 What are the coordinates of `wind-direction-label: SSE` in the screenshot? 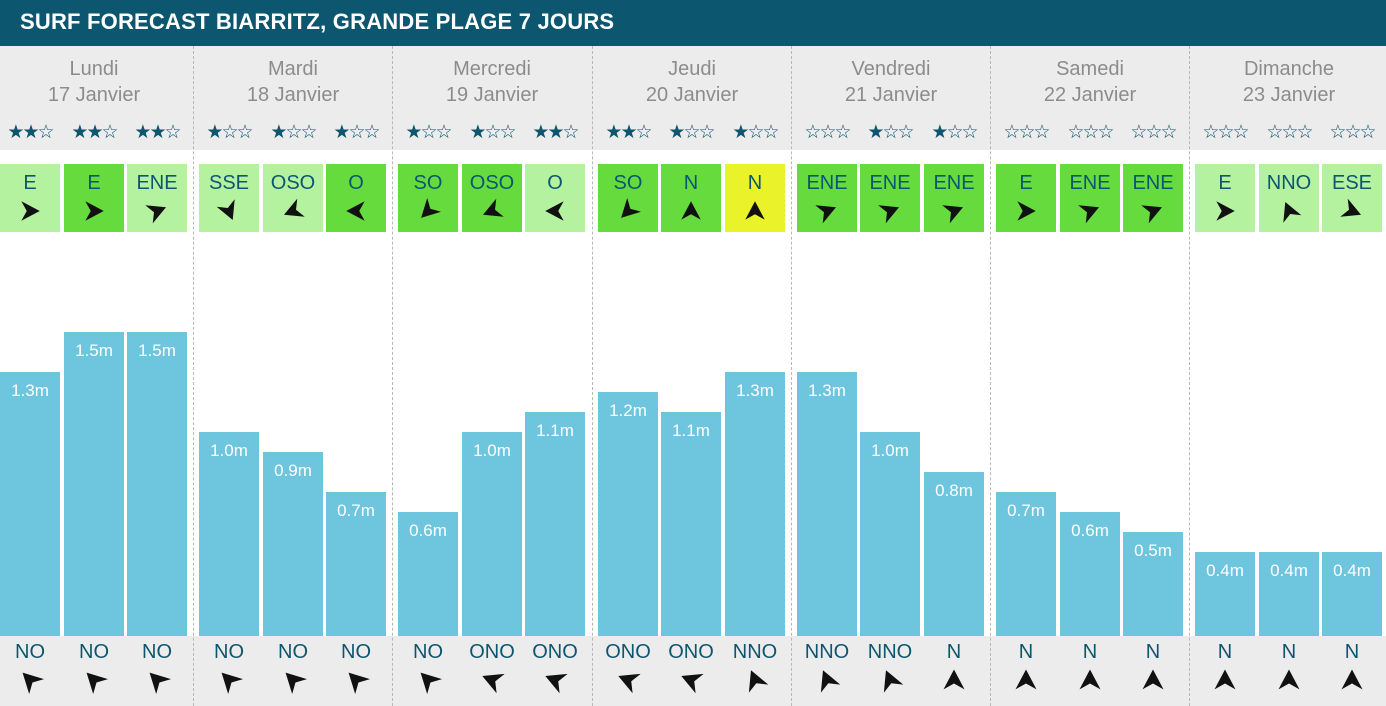 It's located at (229, 183).